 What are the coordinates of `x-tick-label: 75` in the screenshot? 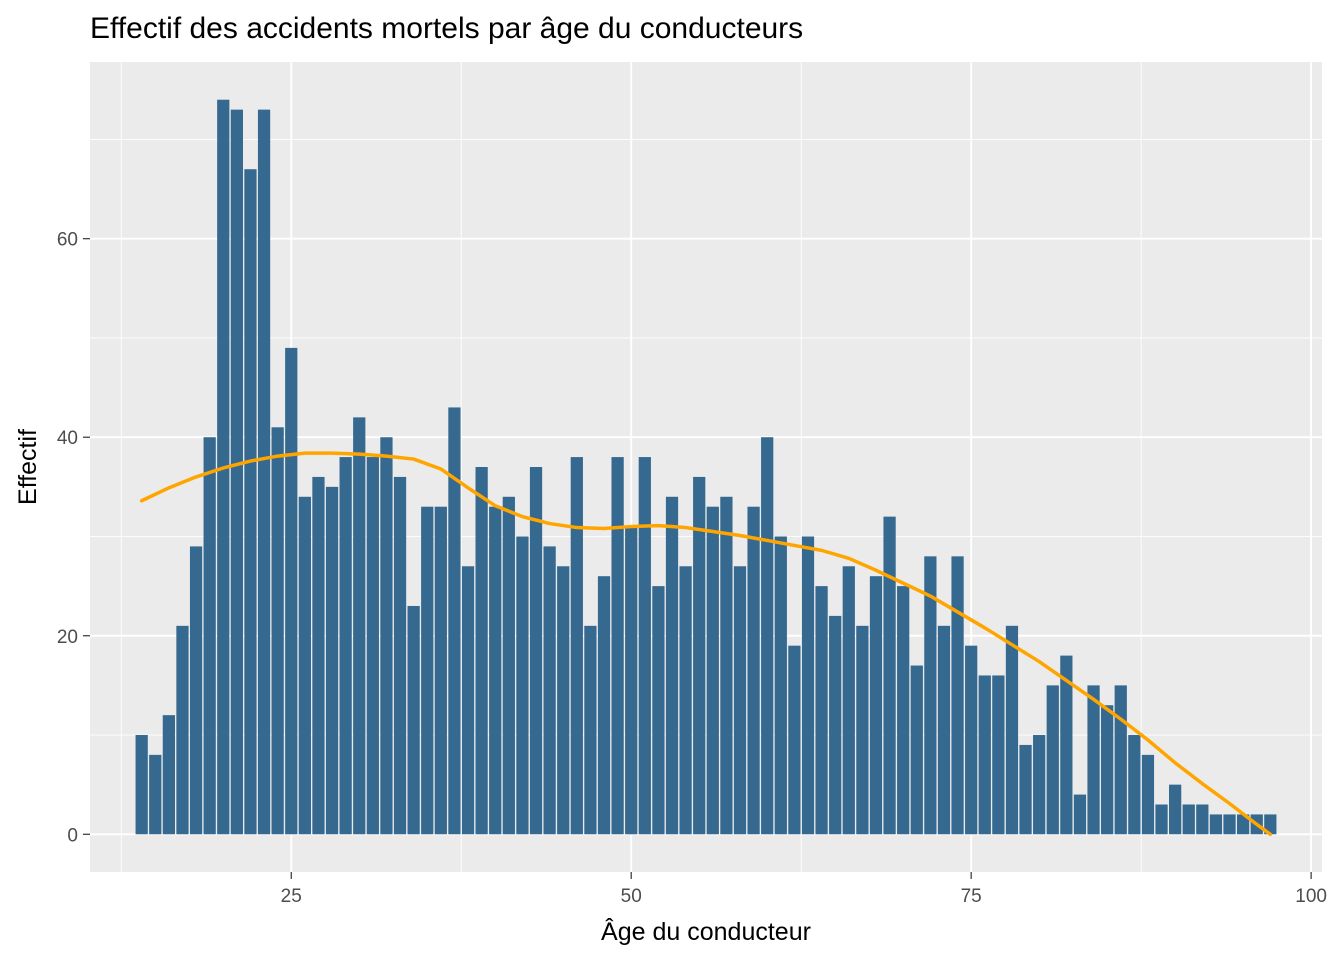 It's located at (971, 896).